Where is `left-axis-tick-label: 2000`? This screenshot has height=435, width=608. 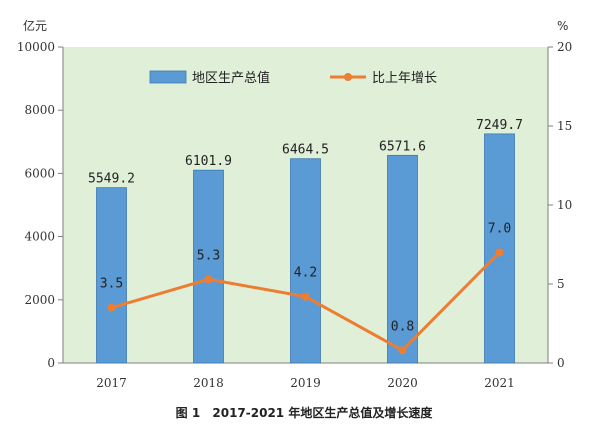 left-axis-tick-label: 2000 is located at coordinates (39, 300).